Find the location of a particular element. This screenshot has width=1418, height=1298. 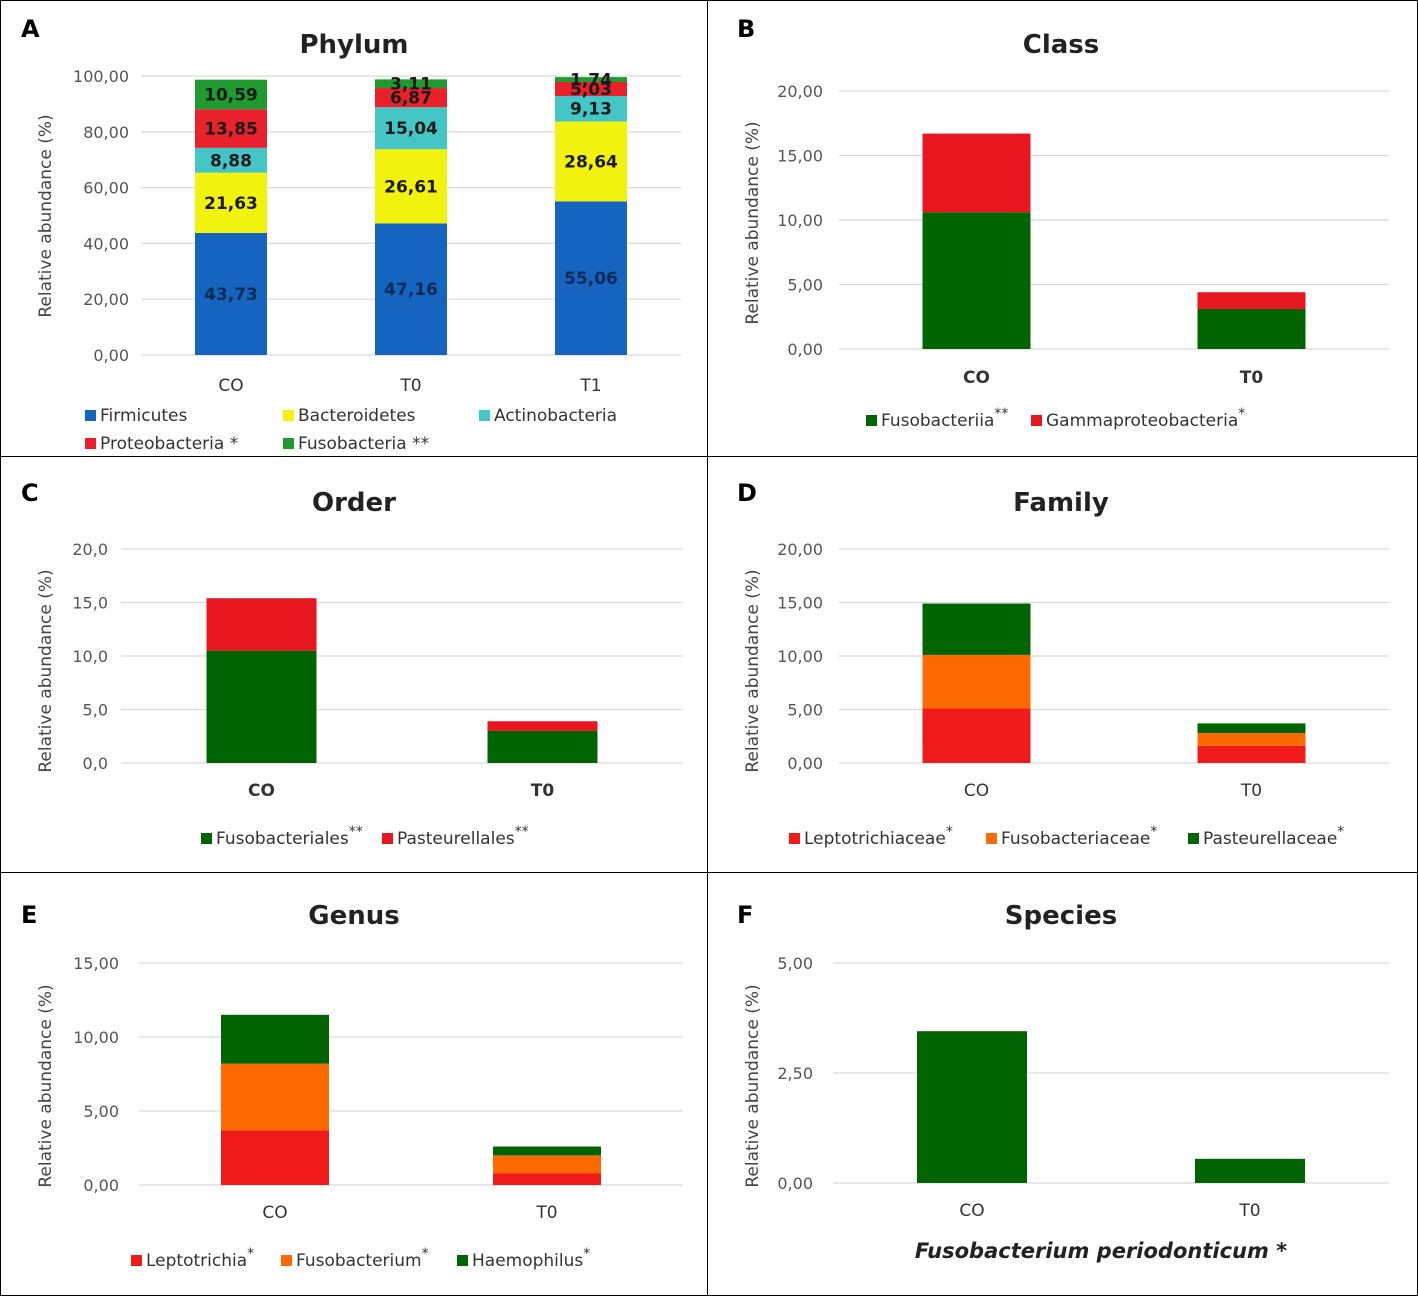

legend-swatch-bacteroidetes is located at coordinates (288, 415).